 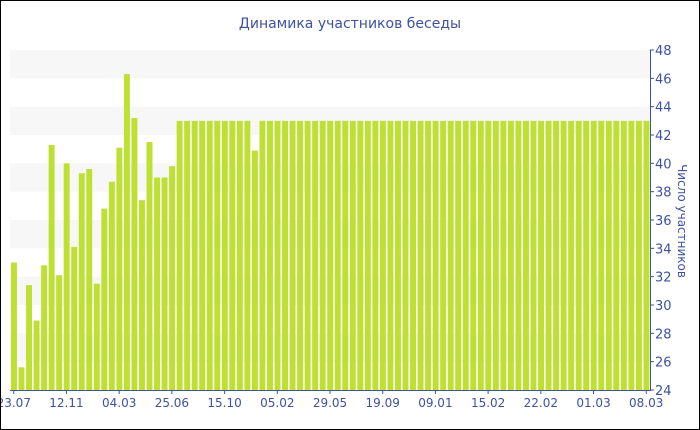 What do you see at coordinates (663, 363) in the screenshot?
I see `y-tick-label: 26` at bounding box center [663, 363].